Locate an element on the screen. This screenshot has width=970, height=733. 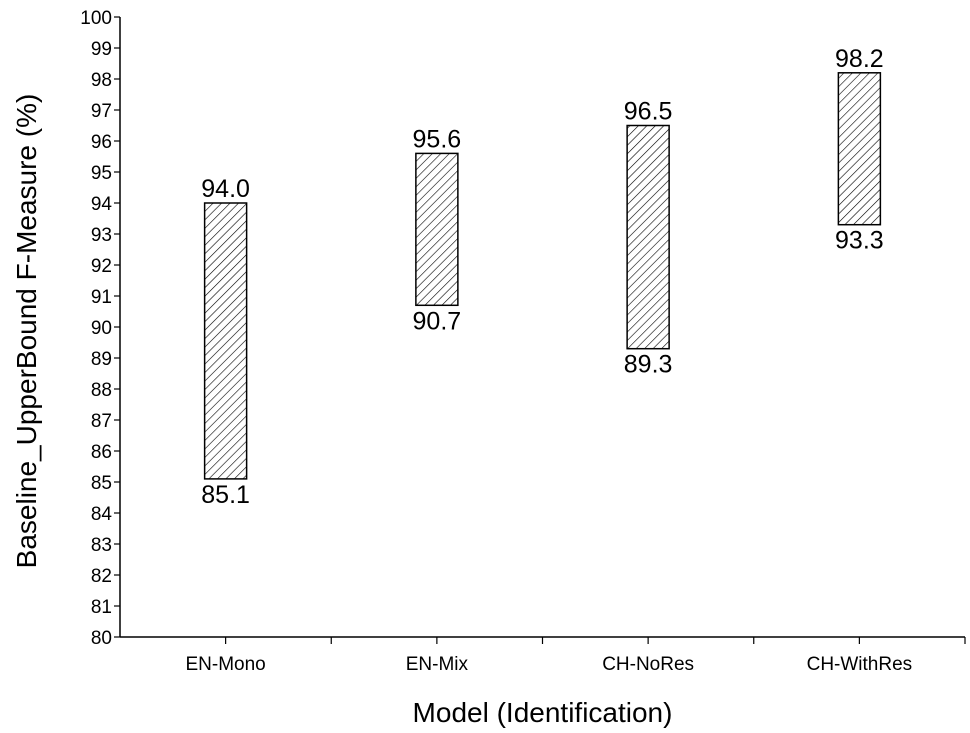
bar-low-label: 85.1 is located at coordinates (225, 495).